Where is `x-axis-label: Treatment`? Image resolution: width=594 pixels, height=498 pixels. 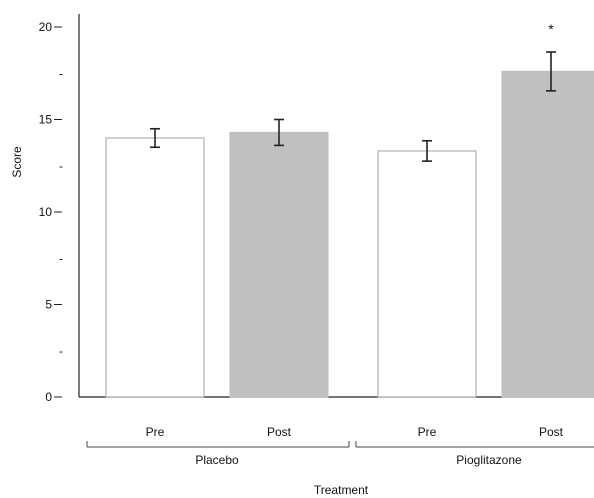
x-axis-label: Treatment is located at coordinates (341, 490).